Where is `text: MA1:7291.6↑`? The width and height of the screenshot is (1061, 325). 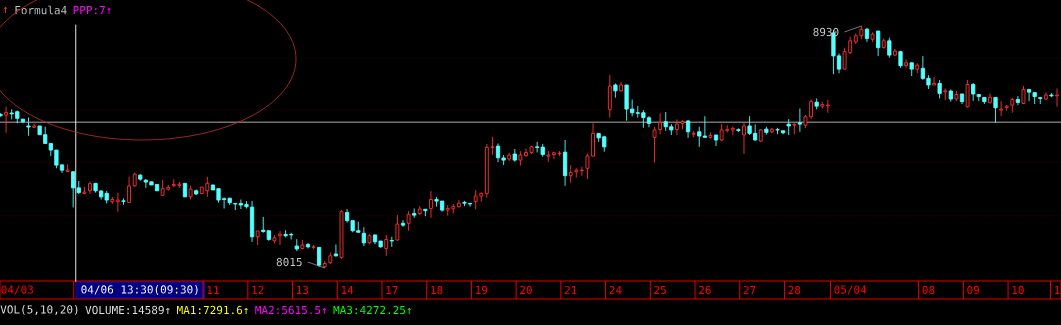
text: MA1:7291.6↑ is located at coordinates (212, 310).